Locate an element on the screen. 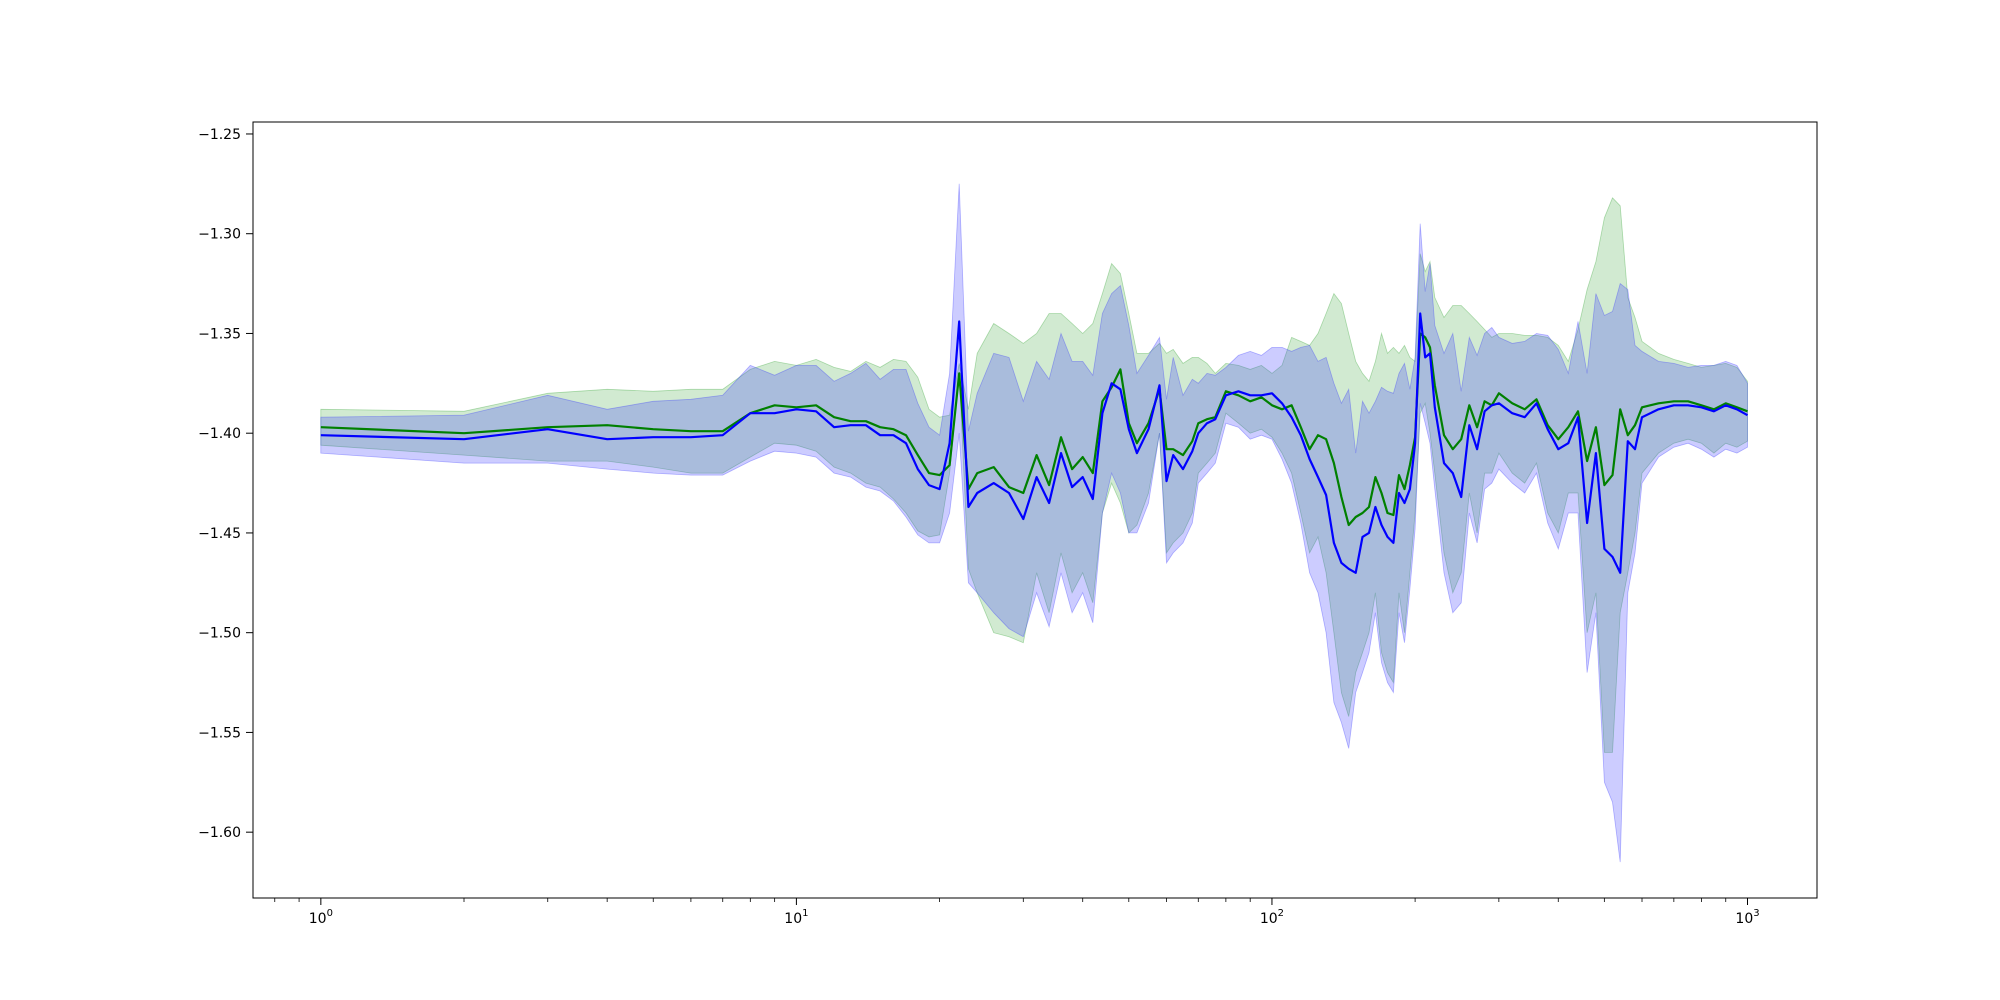  y-tick-label: −1.60 is located at coordinates (219, 833).